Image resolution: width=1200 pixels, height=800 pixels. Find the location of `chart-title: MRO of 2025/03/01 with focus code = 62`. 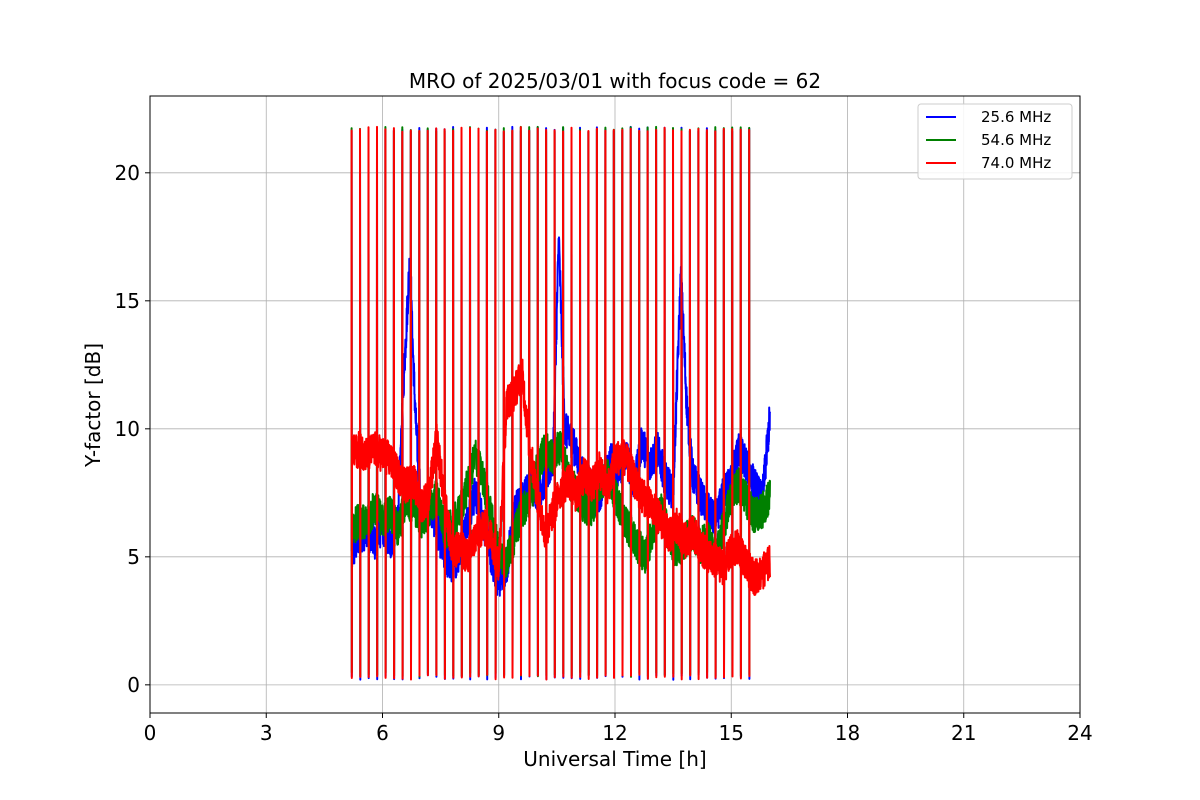

chart-title: MRO of 2025/03/01 with focus code = 62 is located at coordinates (615, 81).